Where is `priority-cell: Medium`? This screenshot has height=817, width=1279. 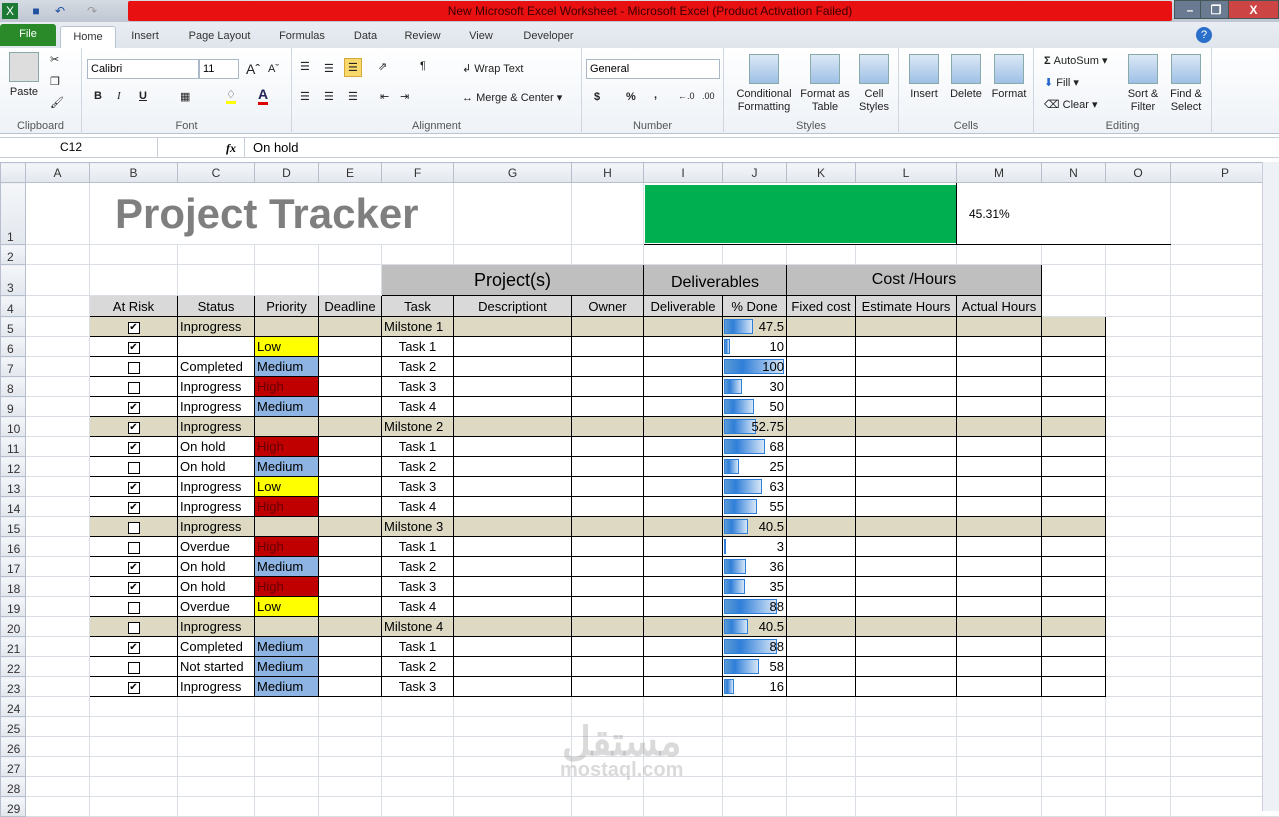
priority-cell: Medium is located at coordinates (287, 407).